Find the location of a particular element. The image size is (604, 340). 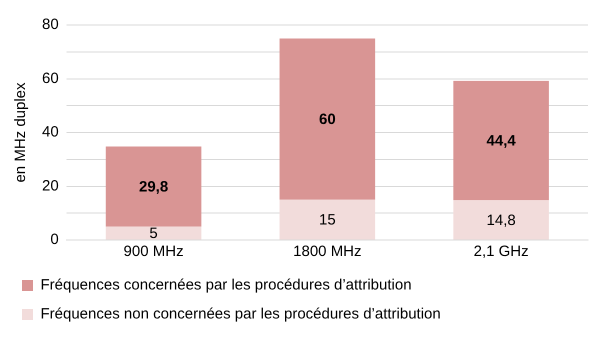

x-tick-label: 2,1 GHz is located at coordinates (501, 251).